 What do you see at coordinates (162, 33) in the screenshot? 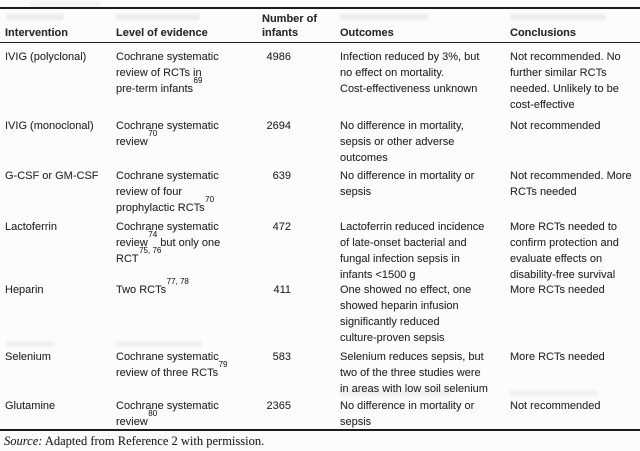
I see `evidence-column-header: Level of evidence` at bounding box center [162, 33].